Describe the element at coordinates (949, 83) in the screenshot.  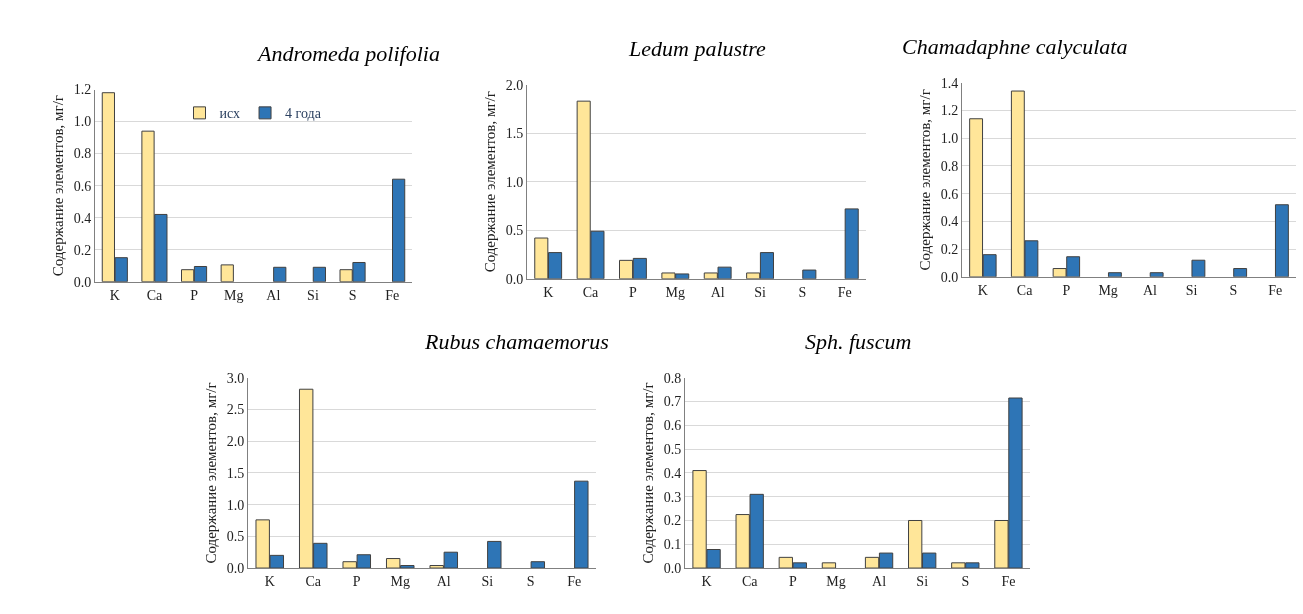
I see `y-tick-label: 1.4` at that location.